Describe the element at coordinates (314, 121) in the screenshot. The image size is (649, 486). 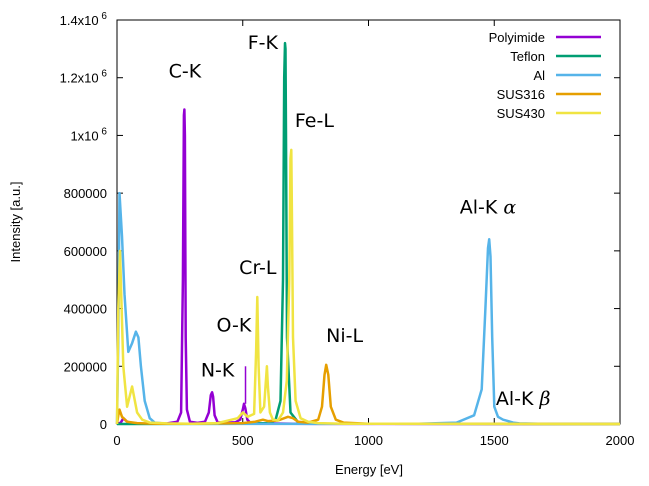
I see `peak-label: Fe-L` at that location.